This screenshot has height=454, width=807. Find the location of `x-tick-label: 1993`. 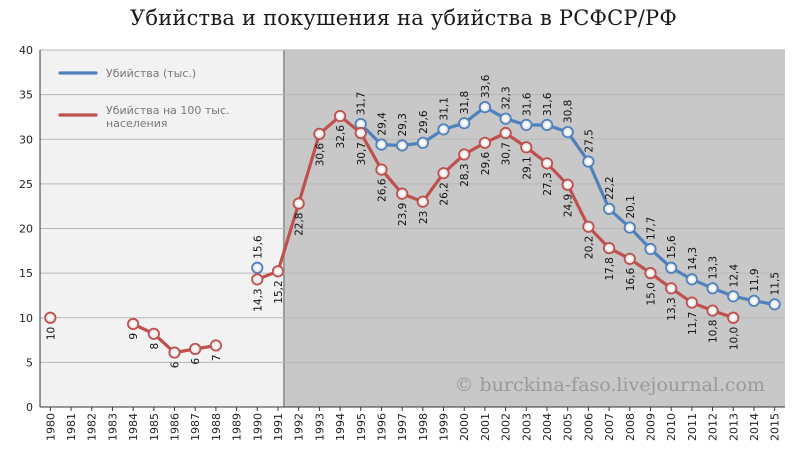

x-tick-label: 1993 is located at coordinates (319, 427).